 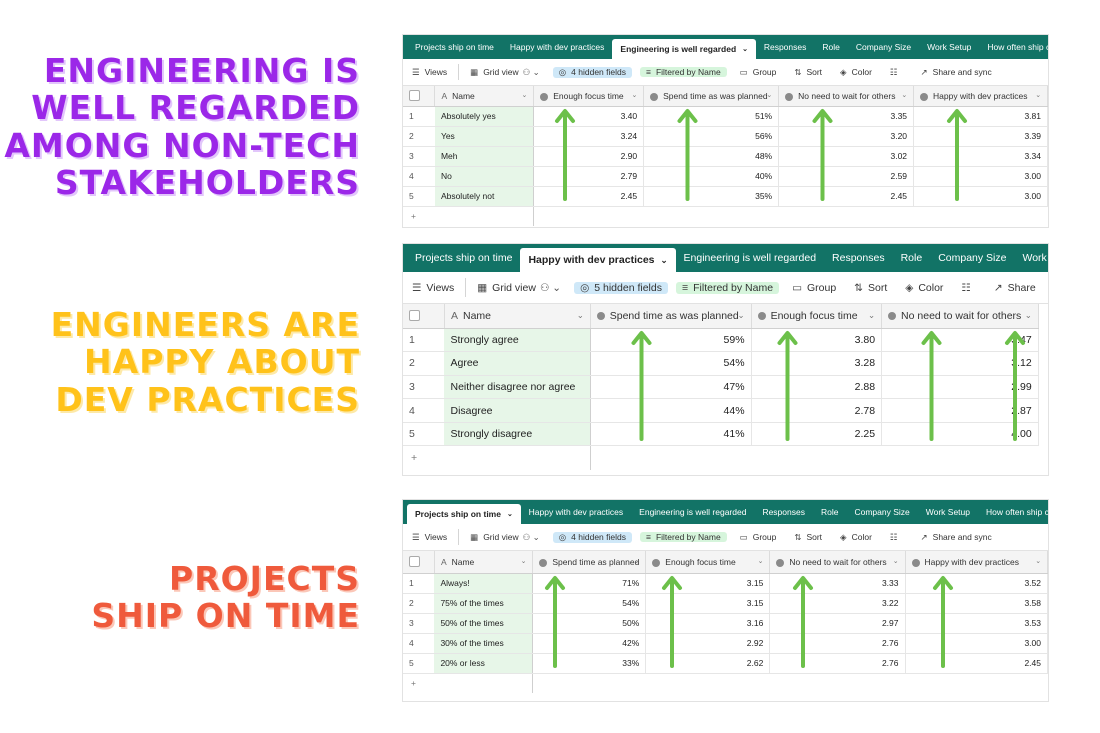 I want to click on hidden-fields-button: ◎ 5 hidden fields, so click(x=621, y=287).